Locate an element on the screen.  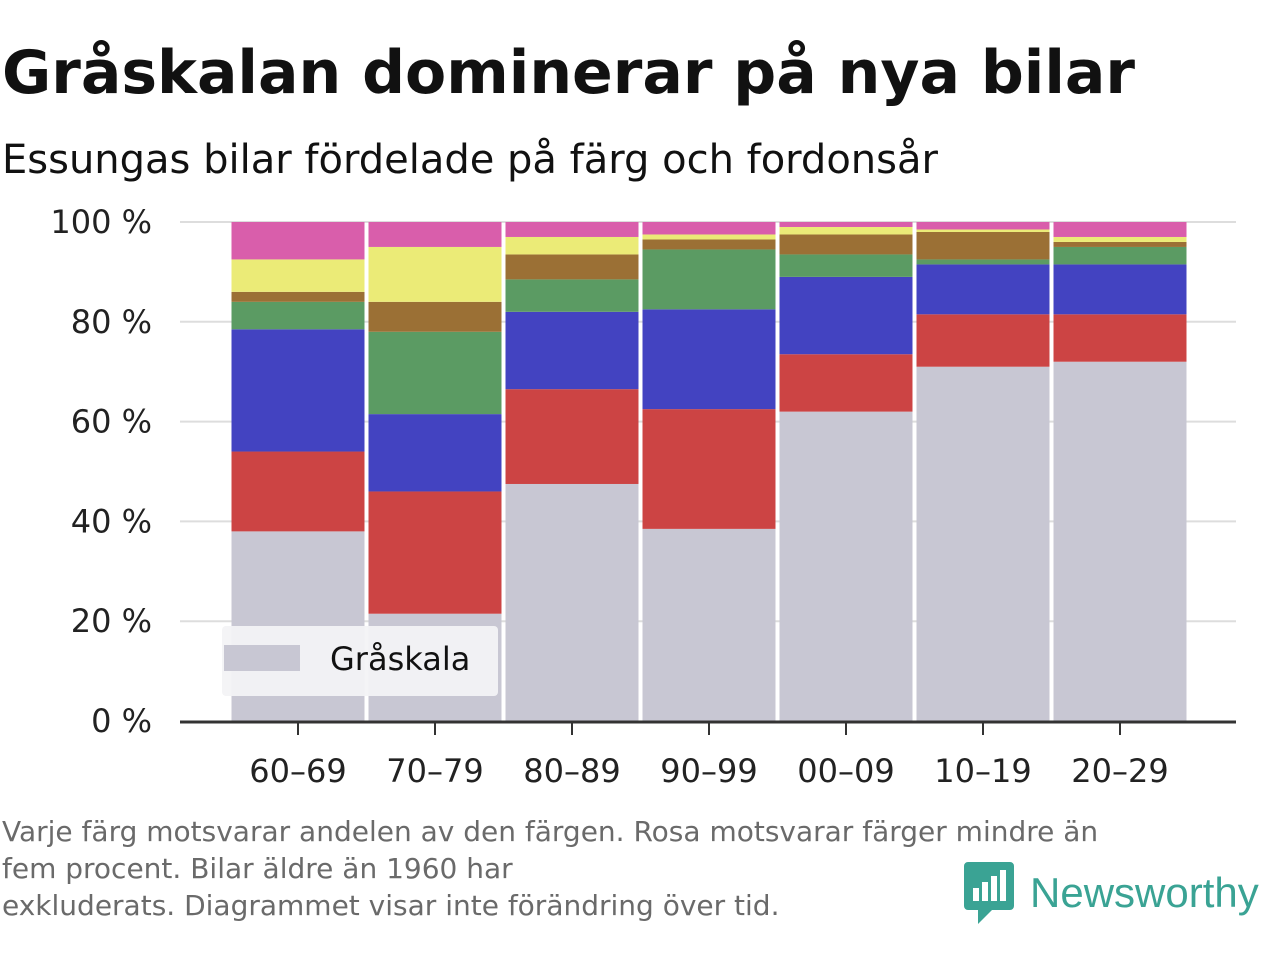
x-tick-label: 90–99 is located at coordinates (708, 771).